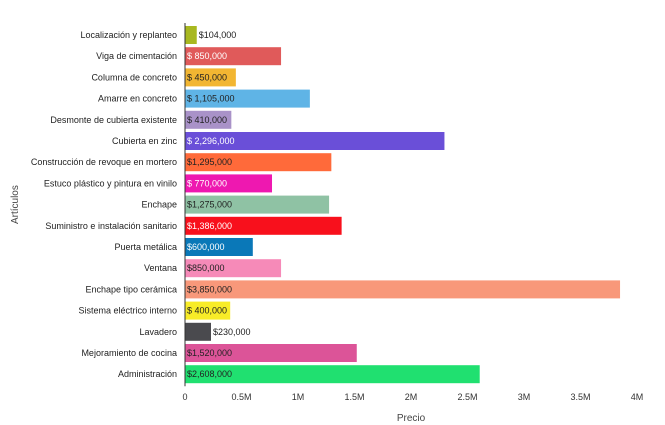 The width and height of the screenshot is (665, 425). I want to click on x-axis-title: Precio, so click(411, 418).